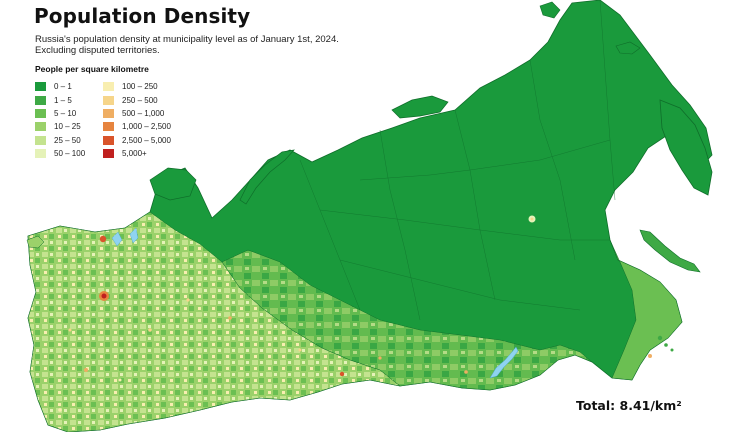 This screenshot has width=750, height=432. What do you see at coordinates (140, 87) in the screenshot?
I see `legend-label: 100 – 250` at bounding box center [140, 87].